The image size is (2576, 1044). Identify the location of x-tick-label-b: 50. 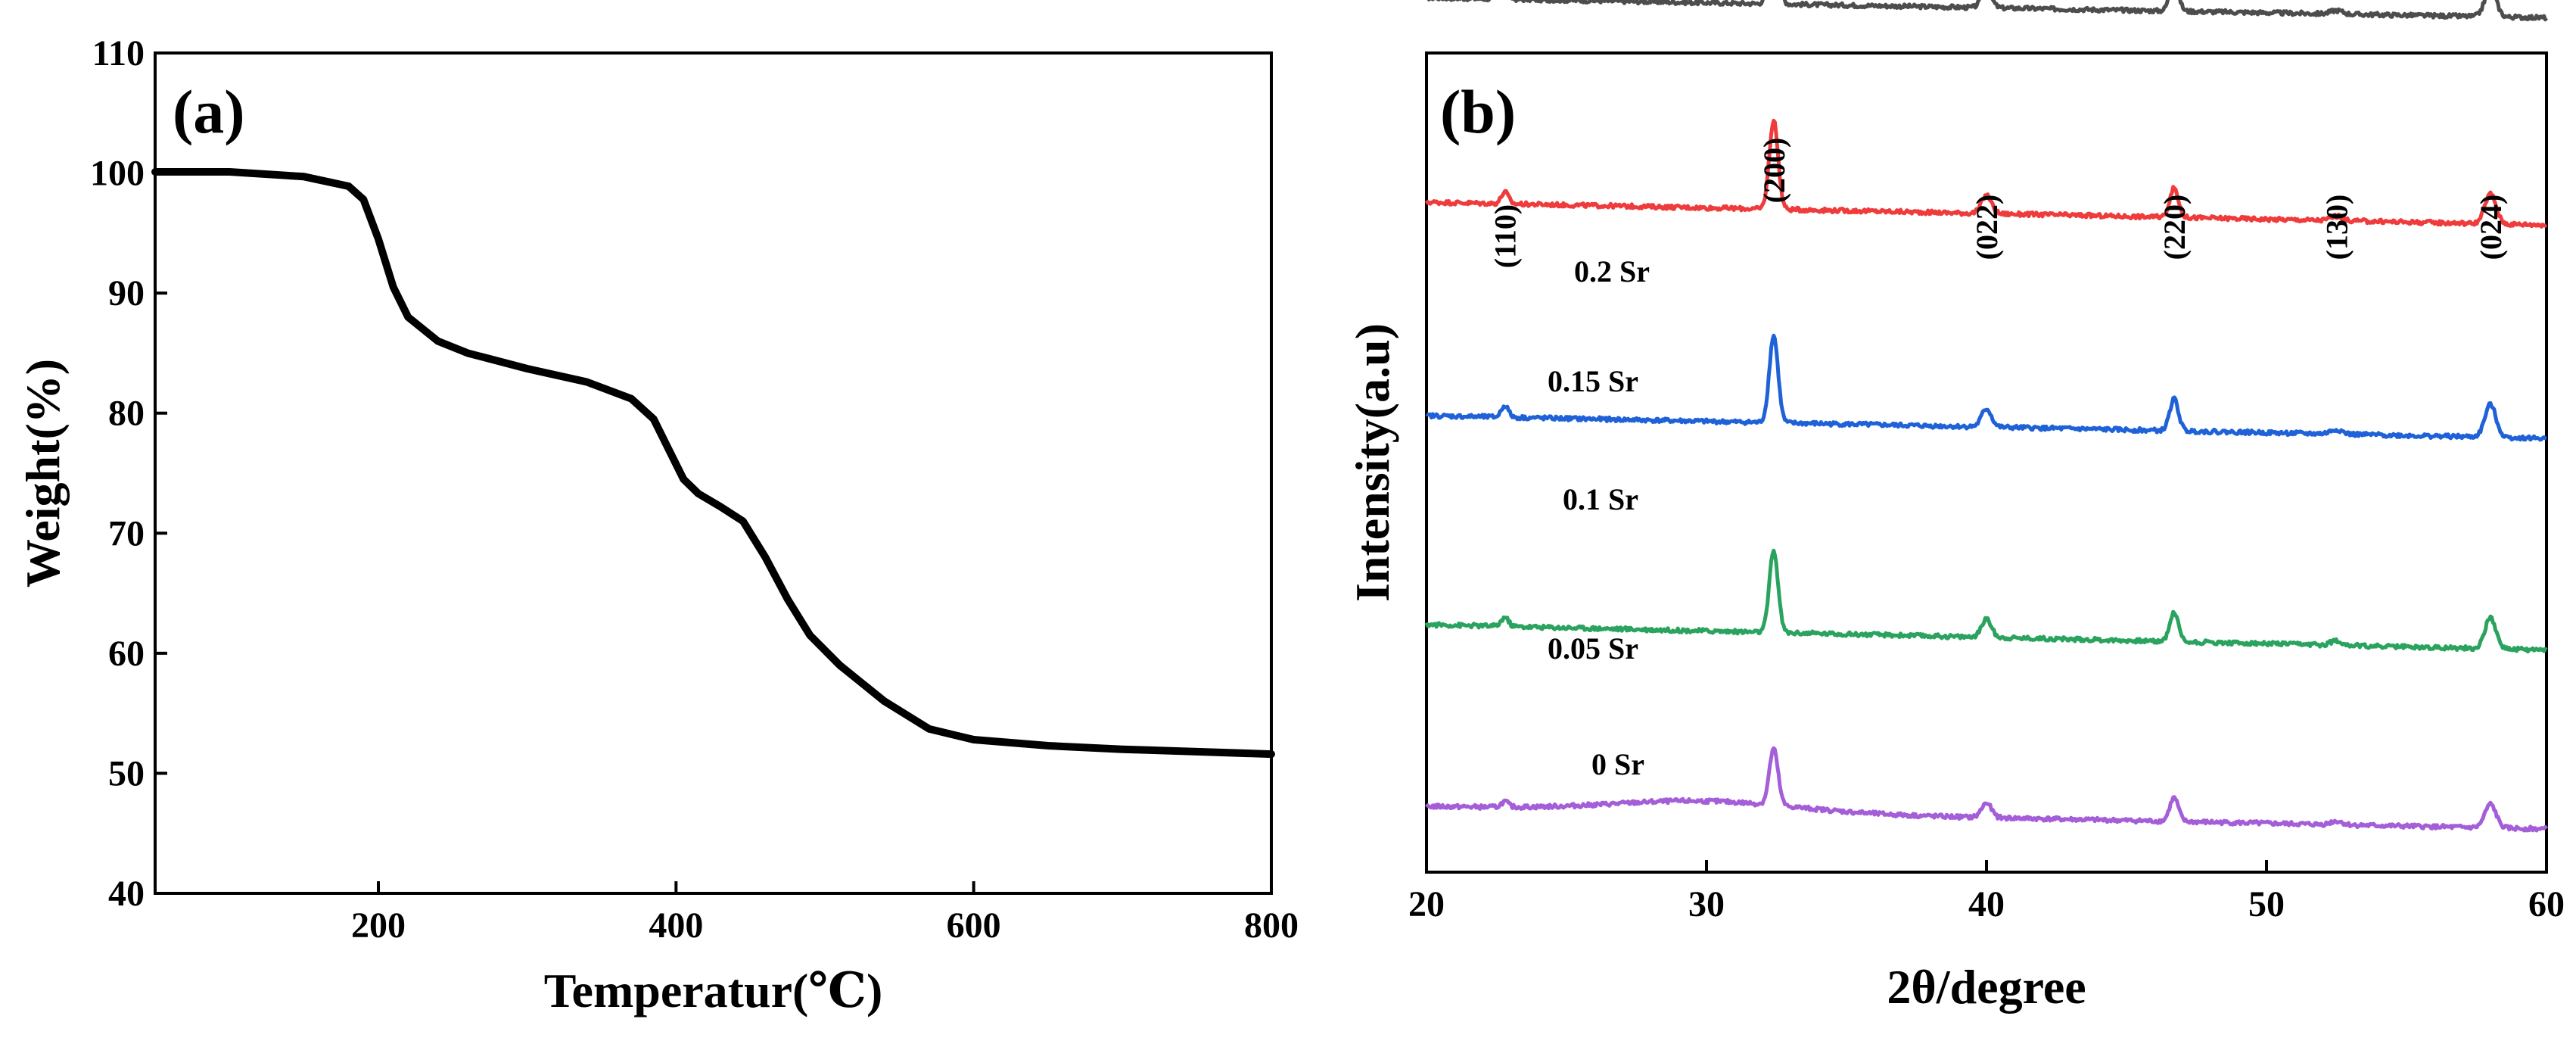
(2266, 904).